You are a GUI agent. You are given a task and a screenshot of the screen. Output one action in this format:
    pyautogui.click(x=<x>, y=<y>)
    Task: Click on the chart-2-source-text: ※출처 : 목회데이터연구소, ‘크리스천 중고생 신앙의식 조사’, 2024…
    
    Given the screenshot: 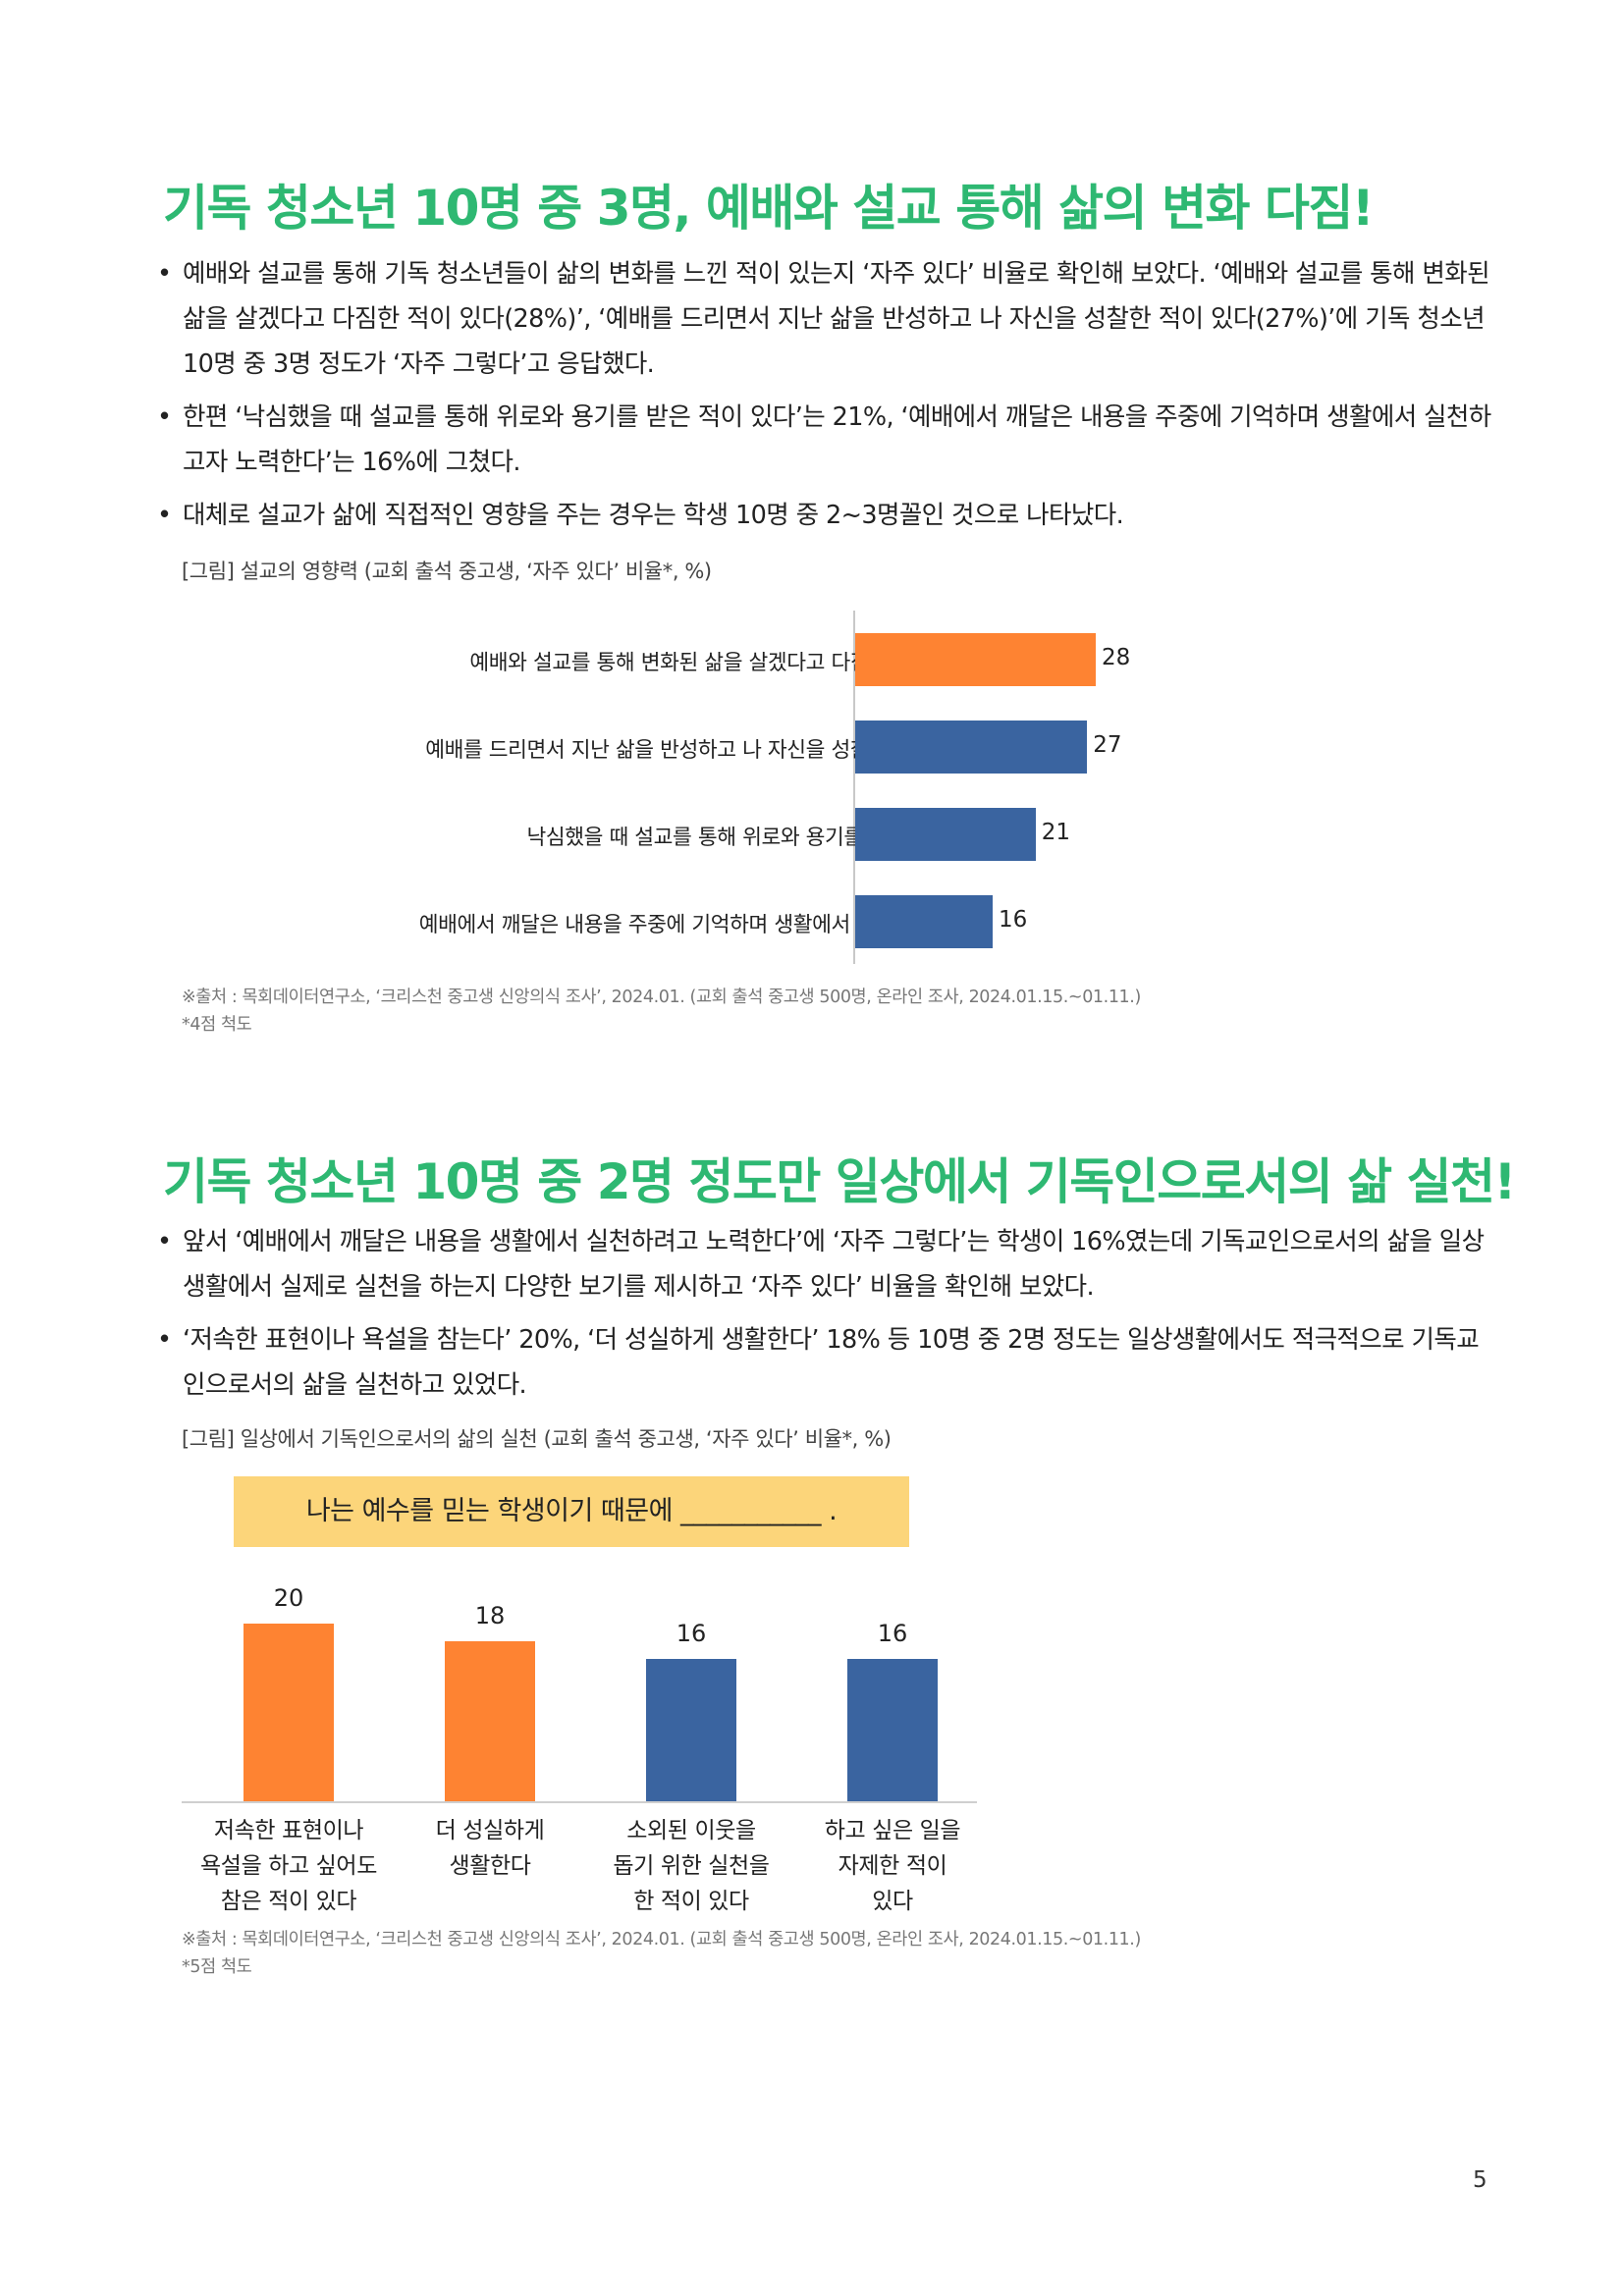 What is the action you would take?
    pyautogui.click(x=661, y=1939)
    